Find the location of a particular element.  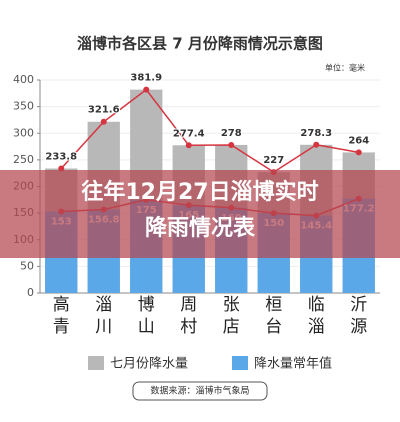

y-tick-label: 250 is located at coordinates (23, 159).